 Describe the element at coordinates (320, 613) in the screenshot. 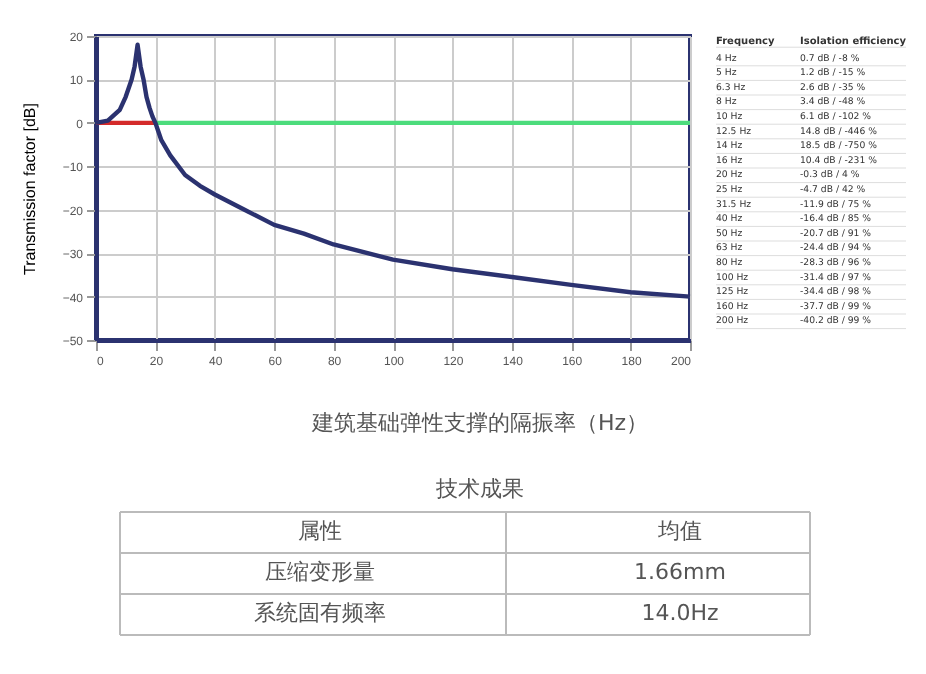

I see `text: 系统固有频率` at that location.